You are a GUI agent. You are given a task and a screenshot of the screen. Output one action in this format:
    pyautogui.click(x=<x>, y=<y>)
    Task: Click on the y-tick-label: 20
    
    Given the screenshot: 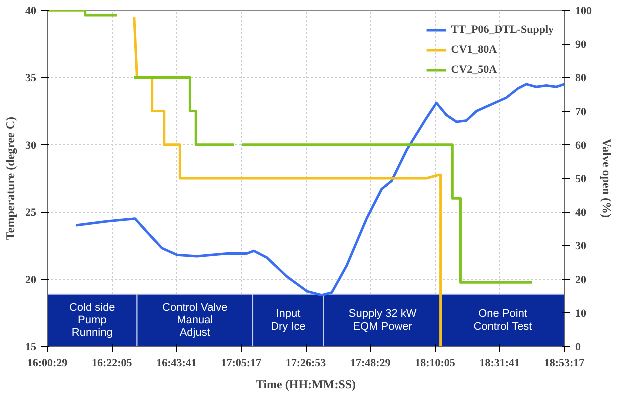 What is the action you would take?
    pyautogui.click(x=31, y=280)
    